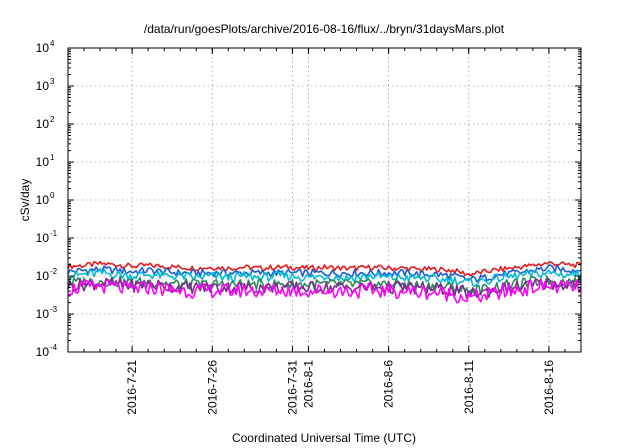  What do you see at coordinates (52, 43) in the screenshot?
I see `y-tick-exponent: 4` at bounding box center [52, 43].